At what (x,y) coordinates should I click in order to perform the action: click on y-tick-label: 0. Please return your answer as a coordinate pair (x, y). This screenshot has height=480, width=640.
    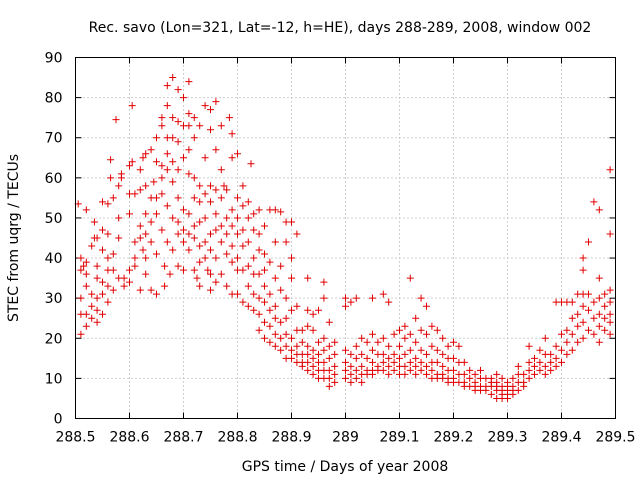
    Looking at the image, I should click on (58, 420).